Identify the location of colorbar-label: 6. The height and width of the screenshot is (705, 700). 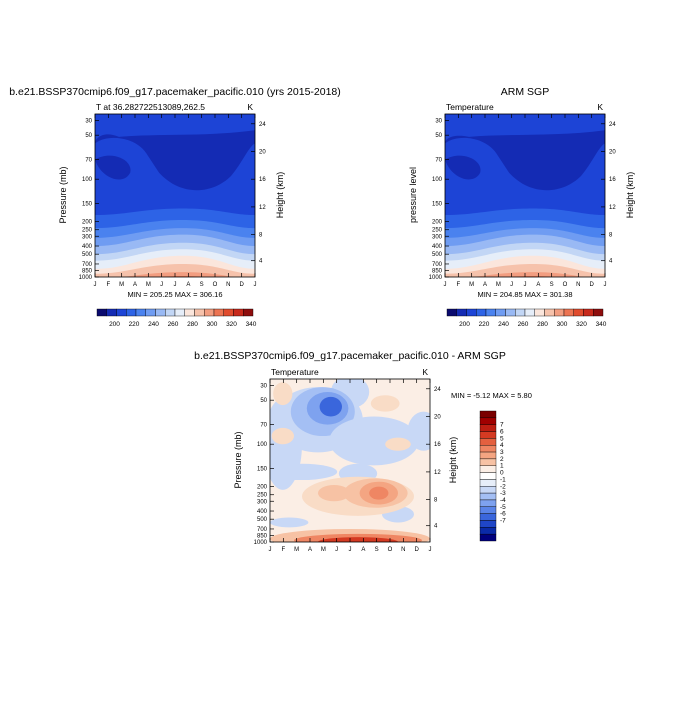
(502, 432).